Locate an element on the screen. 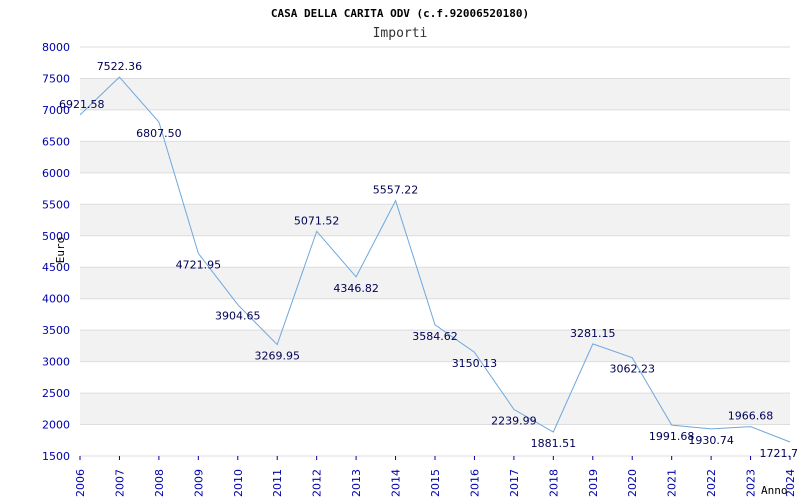 The width and height of the screenshot is (800, 500). y-tick-label: 6500 is located at coordinates (56, 141).